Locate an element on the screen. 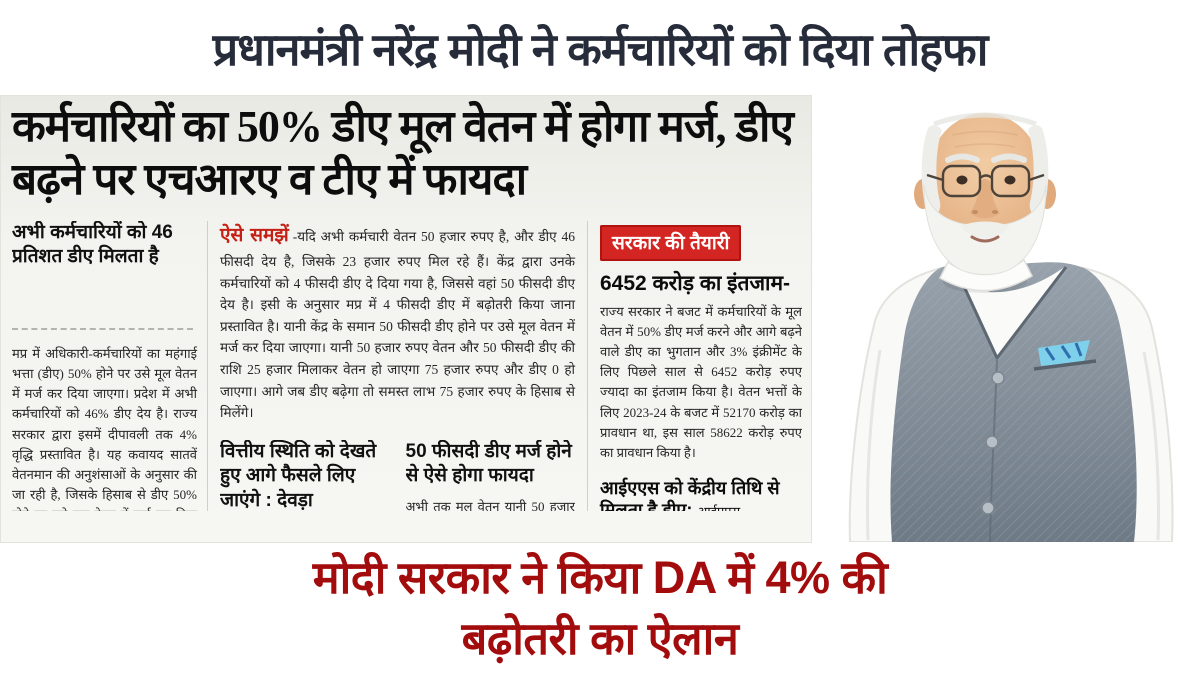 Image resolution: width=1200 pixels, height=675 pixels. right-eyebrow is located at coordinates (1009, 158).